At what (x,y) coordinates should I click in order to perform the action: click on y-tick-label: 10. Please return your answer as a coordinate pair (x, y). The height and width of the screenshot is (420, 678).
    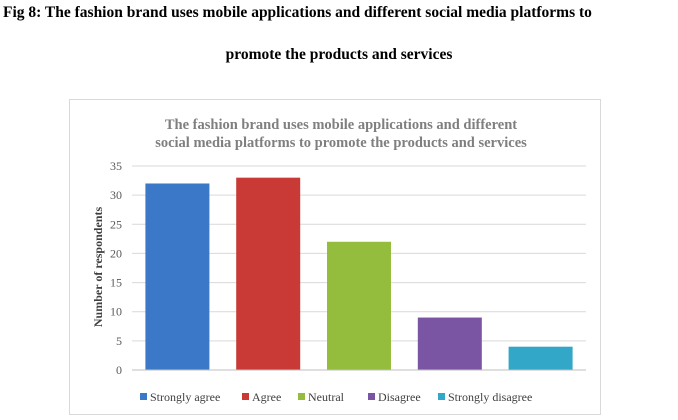
    Looking at the image, I should click on (116, 312).